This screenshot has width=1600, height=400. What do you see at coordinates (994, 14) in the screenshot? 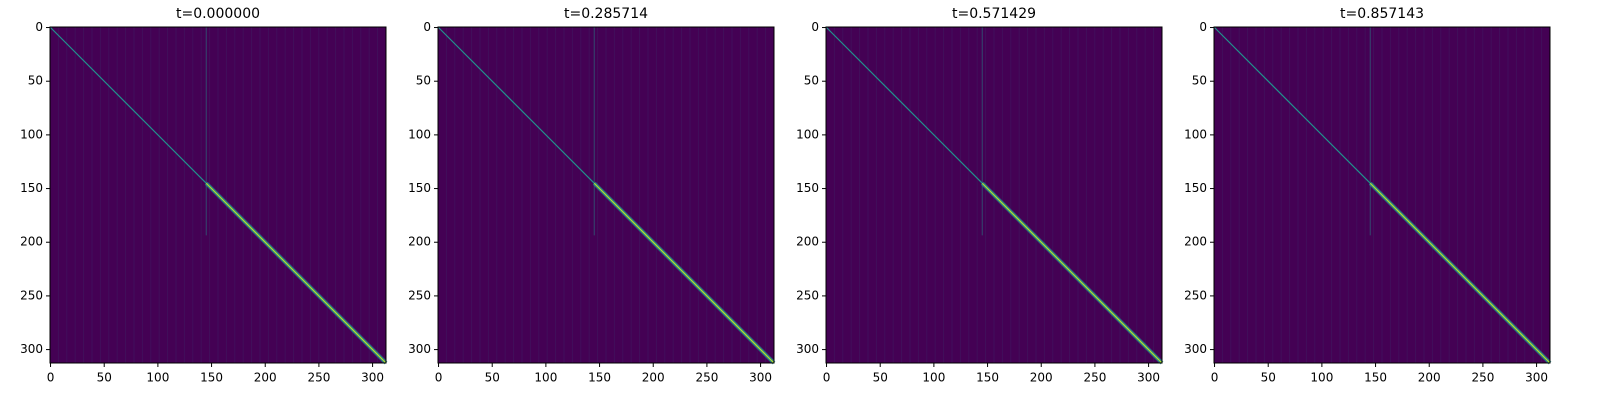
I see `chart-title: t=0.571429` at bounding box center [994, 14].